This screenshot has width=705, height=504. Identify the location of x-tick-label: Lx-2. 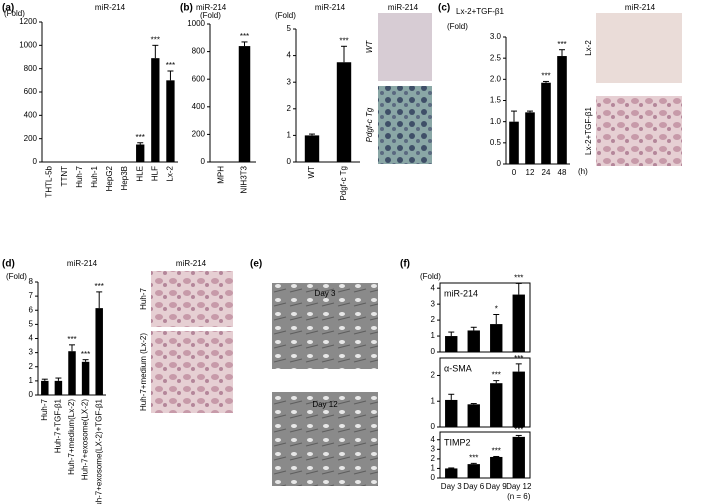
(170, 173).